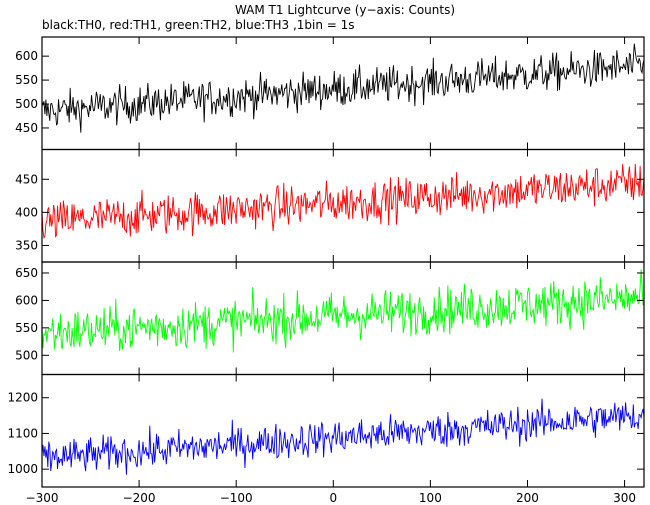  Describe the element at coordinates (26, 245) in the screenshot. I see `y-tick-label: 350` at that location.